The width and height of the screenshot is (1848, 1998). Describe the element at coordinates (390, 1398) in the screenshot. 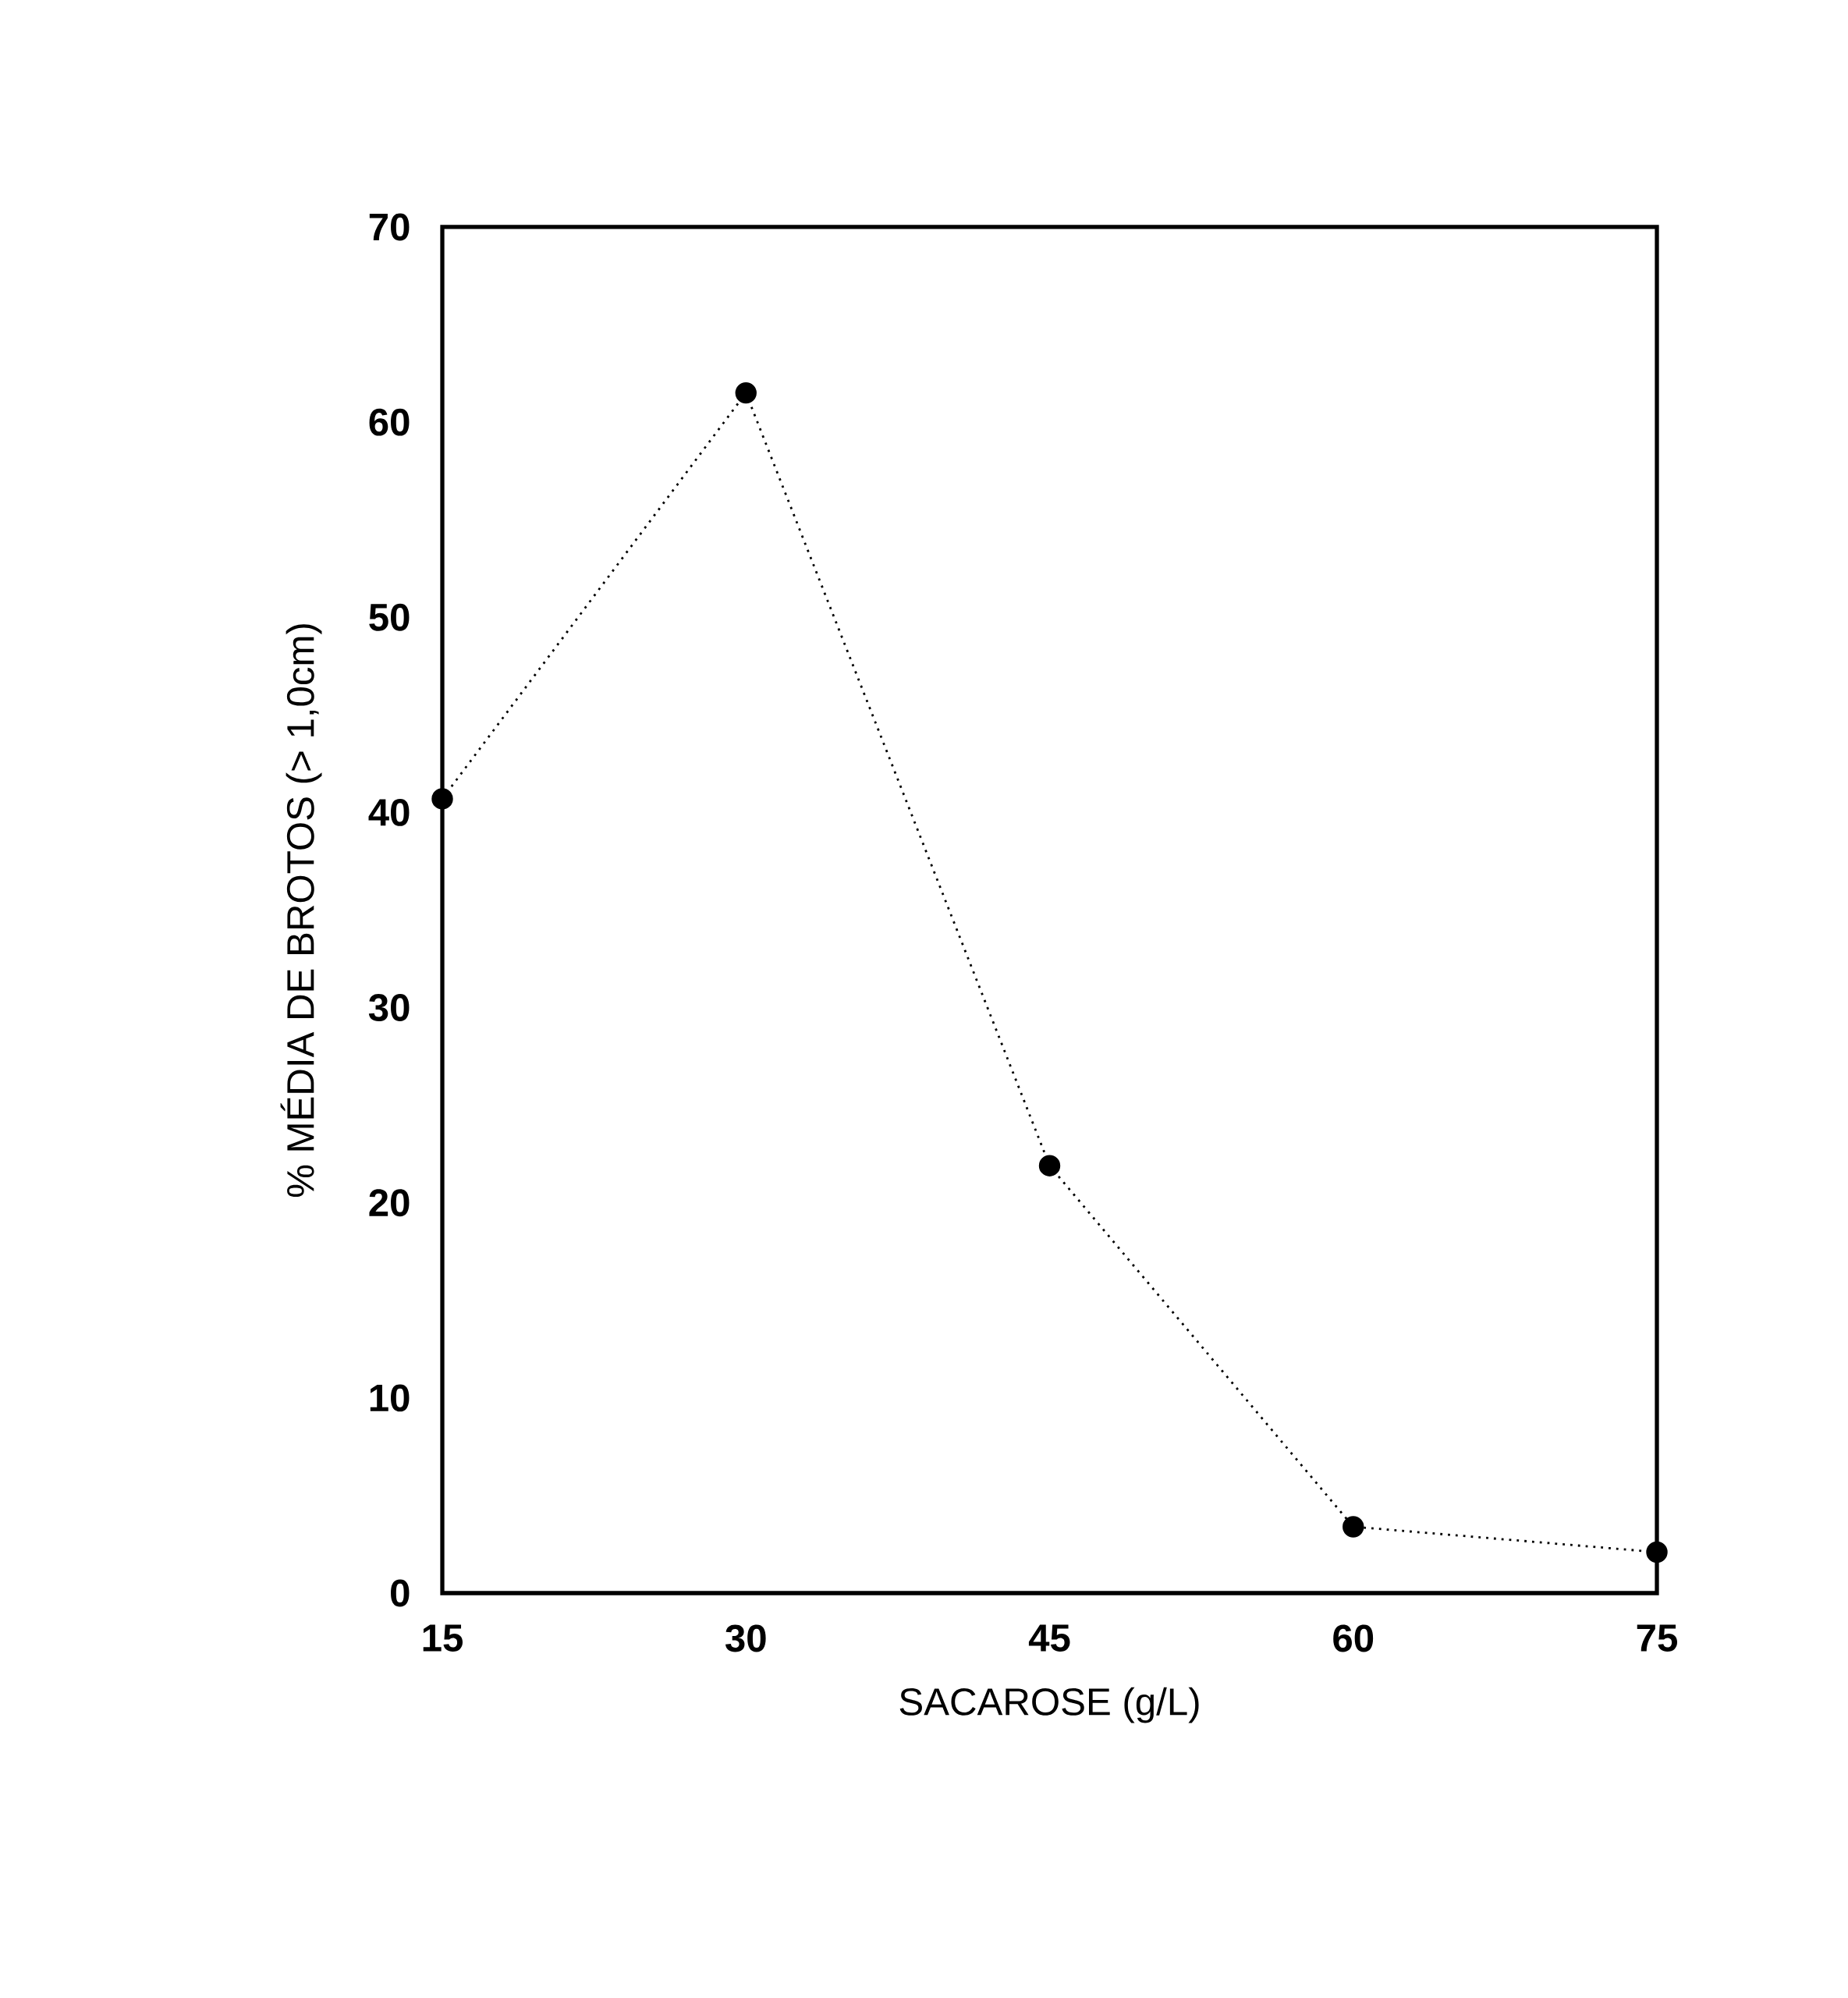

I see `y-tick-label: 10` at that location.